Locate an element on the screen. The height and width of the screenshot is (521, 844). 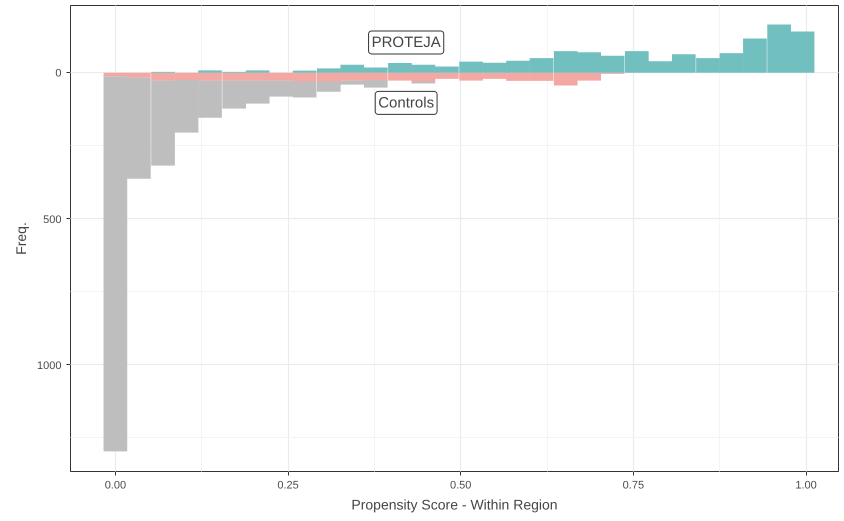
y-axis-title: Freq. is located at coordinates (21, 238).